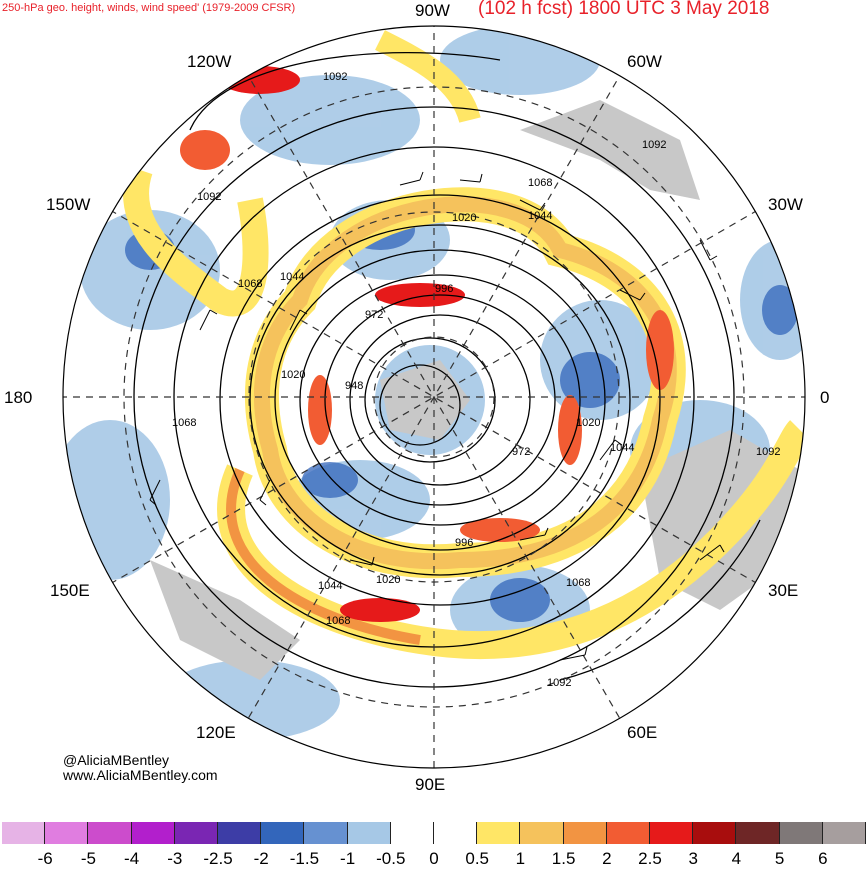 The height and width of the screenshot is (869, 868). What do you see at coordinates (432, 10) in the screenshot?
I see `longitude-label: 90W` at bounding box center [432, 10].